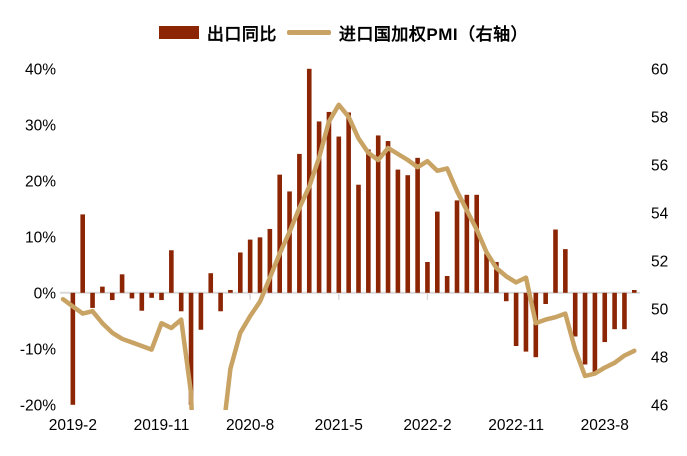 This screenshot has width=687, height=456. I want to click on x-axis-tick-label: 2022-11, so click(516, 425).